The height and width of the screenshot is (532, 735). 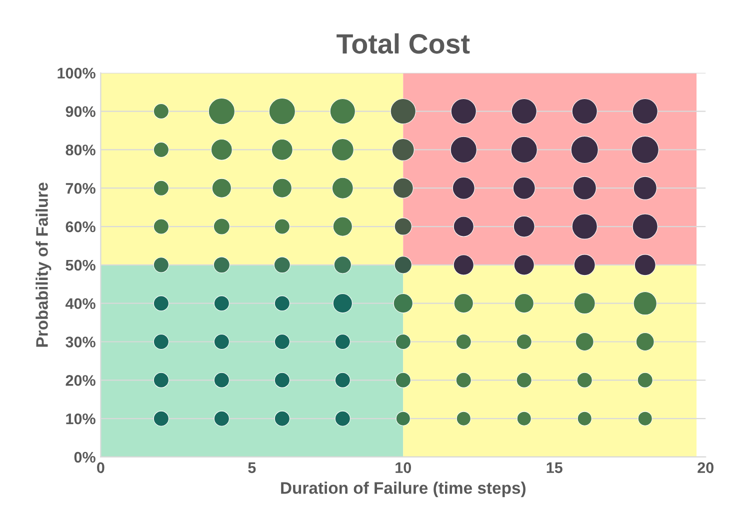 What do you see at coordinates (81, 111) in the screenshot?
I see `y-tick-label: 90%` at bounding box center [81, 111].